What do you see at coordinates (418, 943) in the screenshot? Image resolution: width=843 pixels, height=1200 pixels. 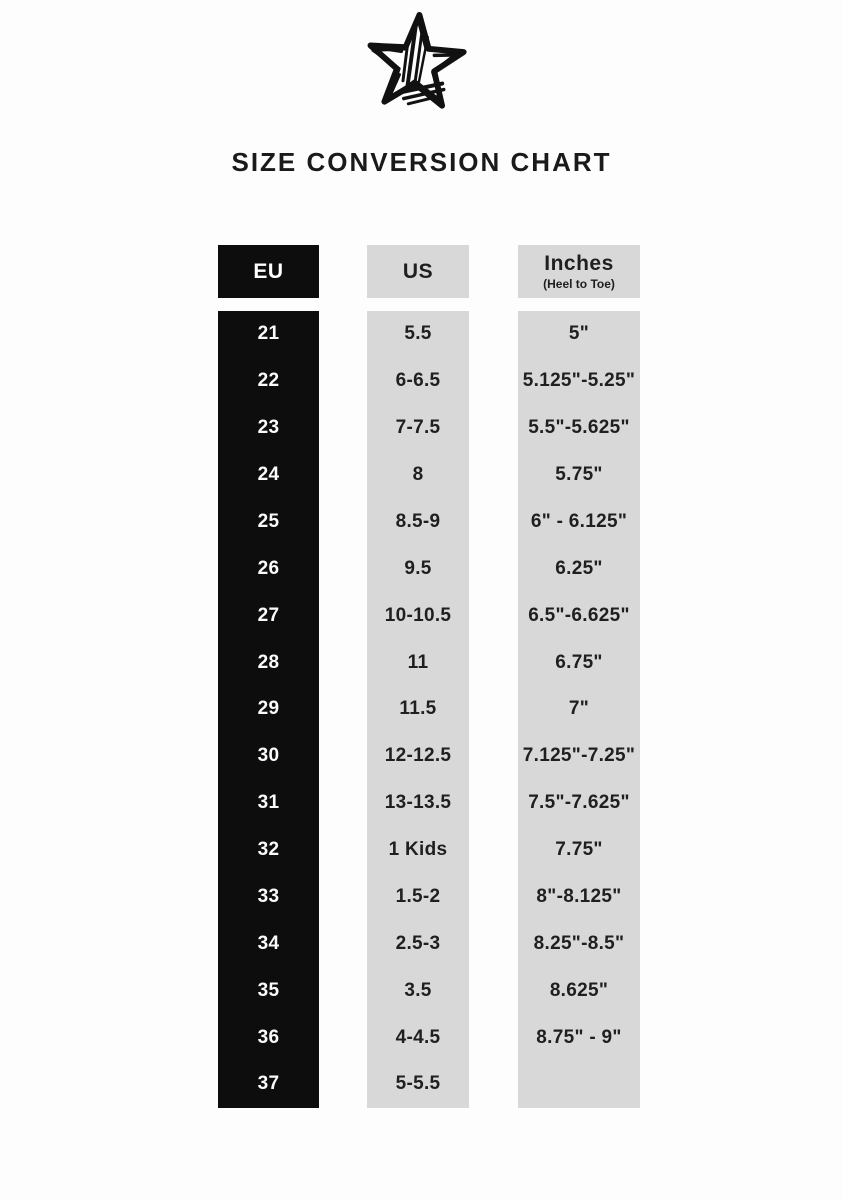 I see `table-cell-us: 2.5-3` at bounding box center [418, 943].